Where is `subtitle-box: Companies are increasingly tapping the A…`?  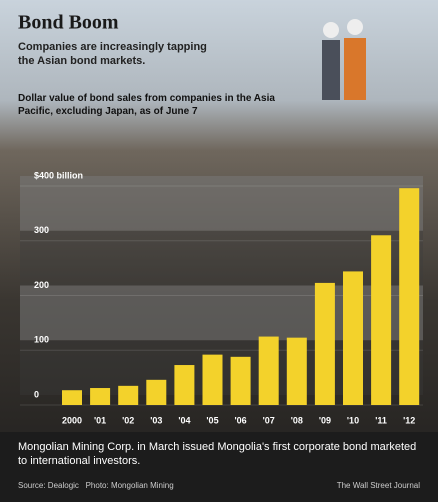
subtitle-box: Companies are increasingly tapping the A… is located at coordinates (112, 54).